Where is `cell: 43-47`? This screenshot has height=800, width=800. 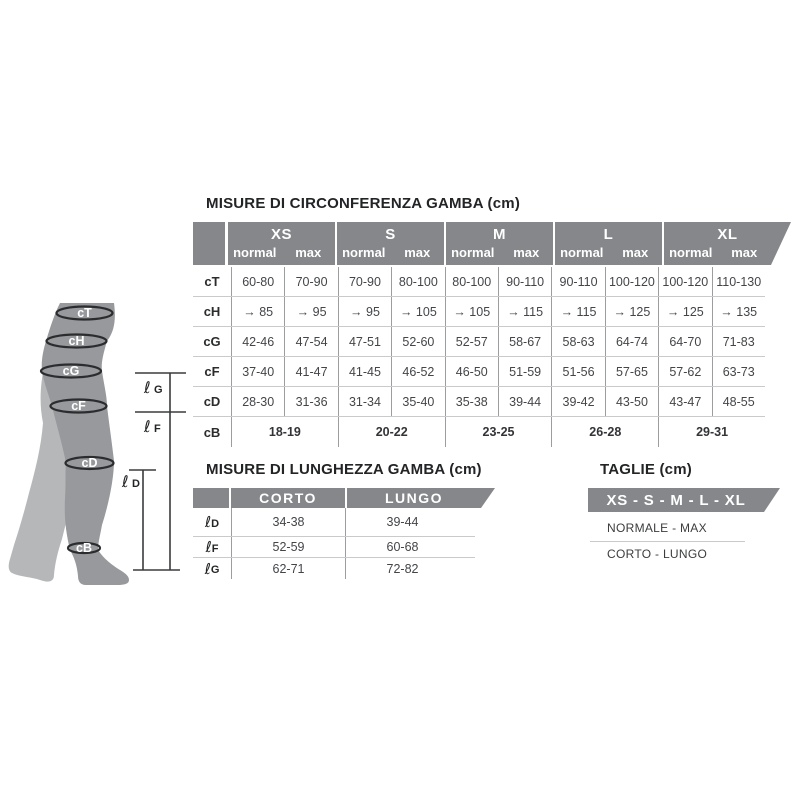 cell: 43-47 is located at coordinates (684, 401).